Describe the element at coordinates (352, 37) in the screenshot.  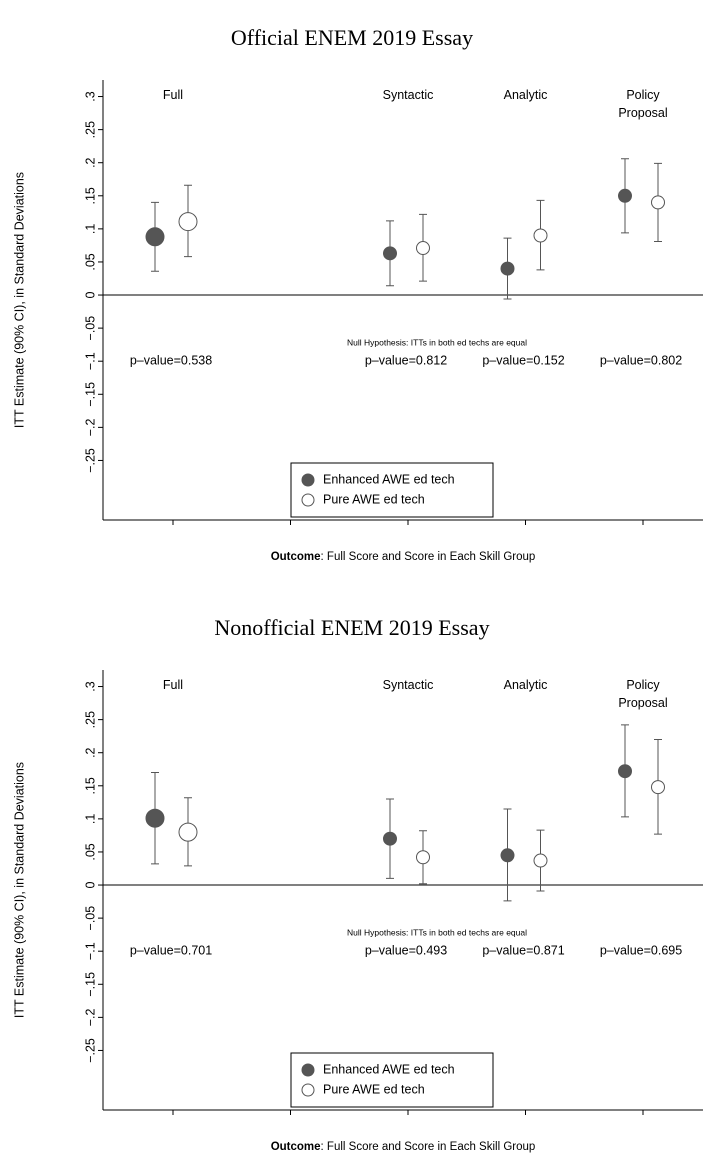
I see `chart-title: Official ENEM 2019 Essay` at that location.